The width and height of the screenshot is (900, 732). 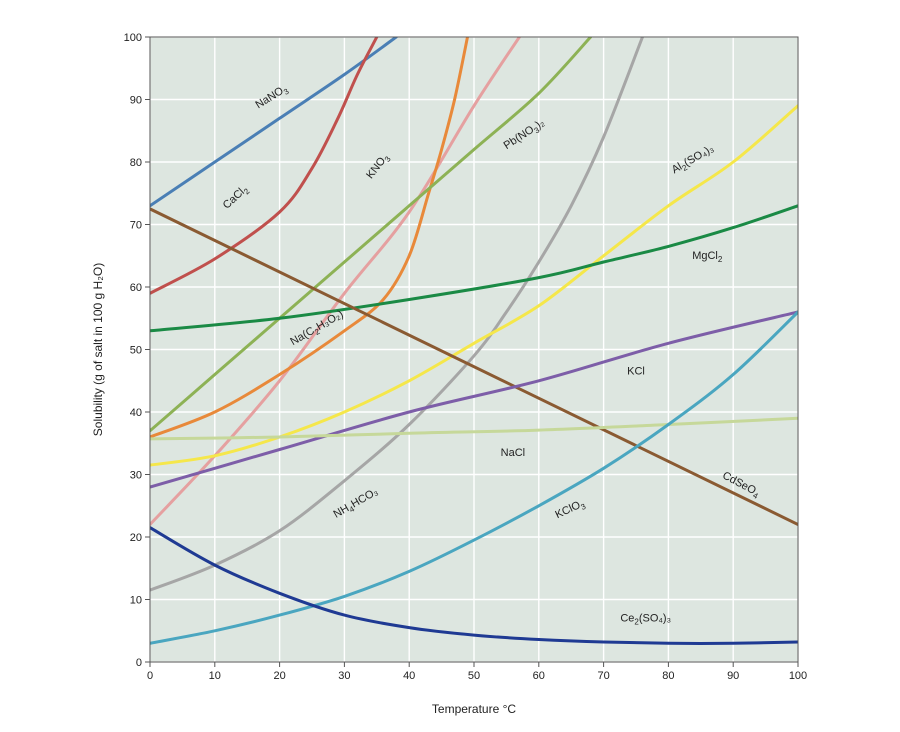 I want to click on series-line-nacl, so click(x=474, y=428).